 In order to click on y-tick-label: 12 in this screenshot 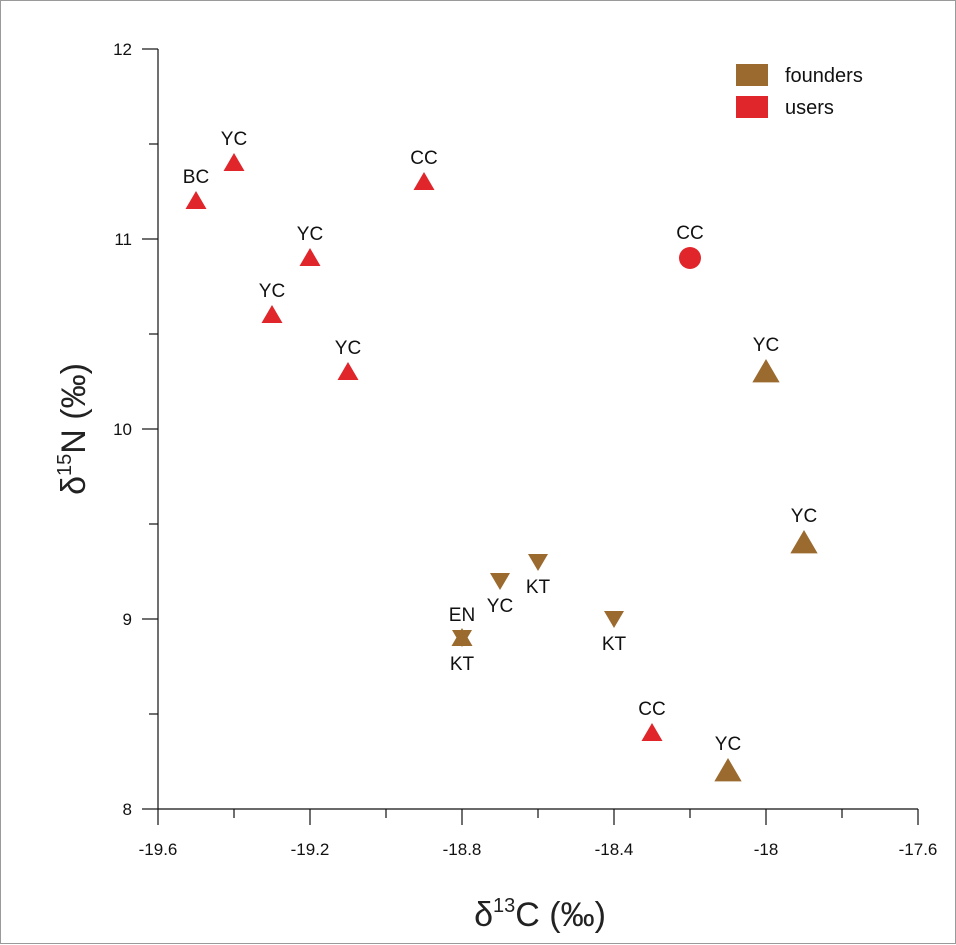, I will do `click(122, 49)`.